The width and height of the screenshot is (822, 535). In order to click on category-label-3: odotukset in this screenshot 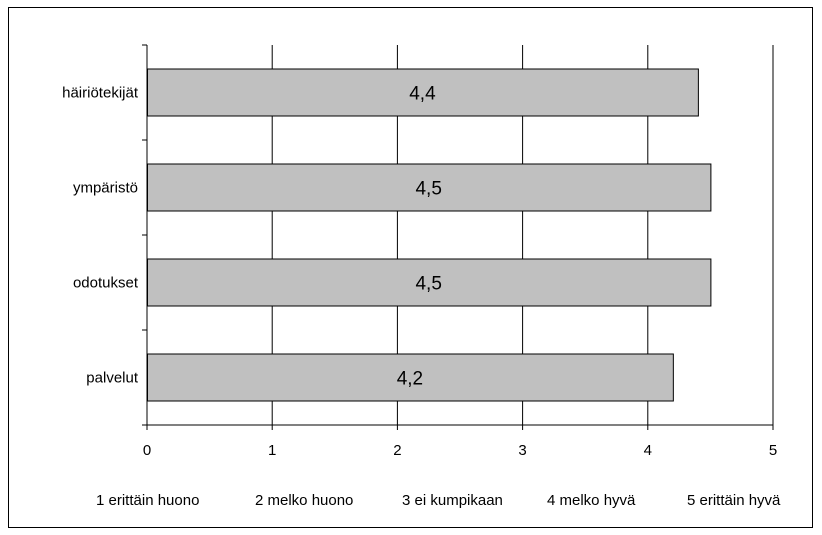, I will do `click(106, 283)`.